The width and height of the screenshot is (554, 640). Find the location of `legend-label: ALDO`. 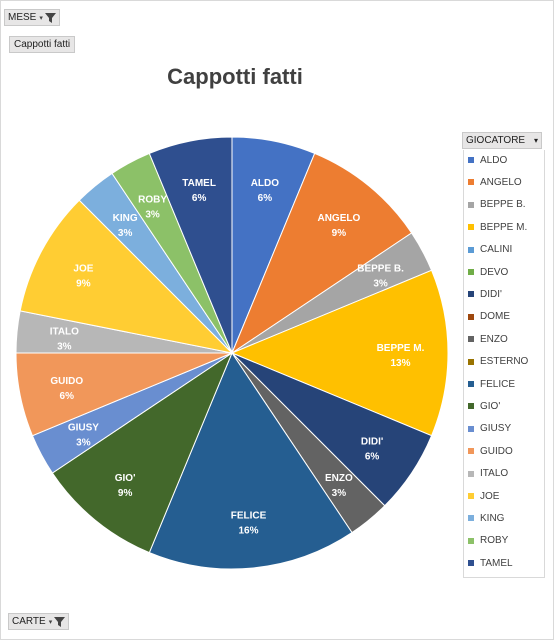

legend-label: ALDO is located at coordinates (494, 160).